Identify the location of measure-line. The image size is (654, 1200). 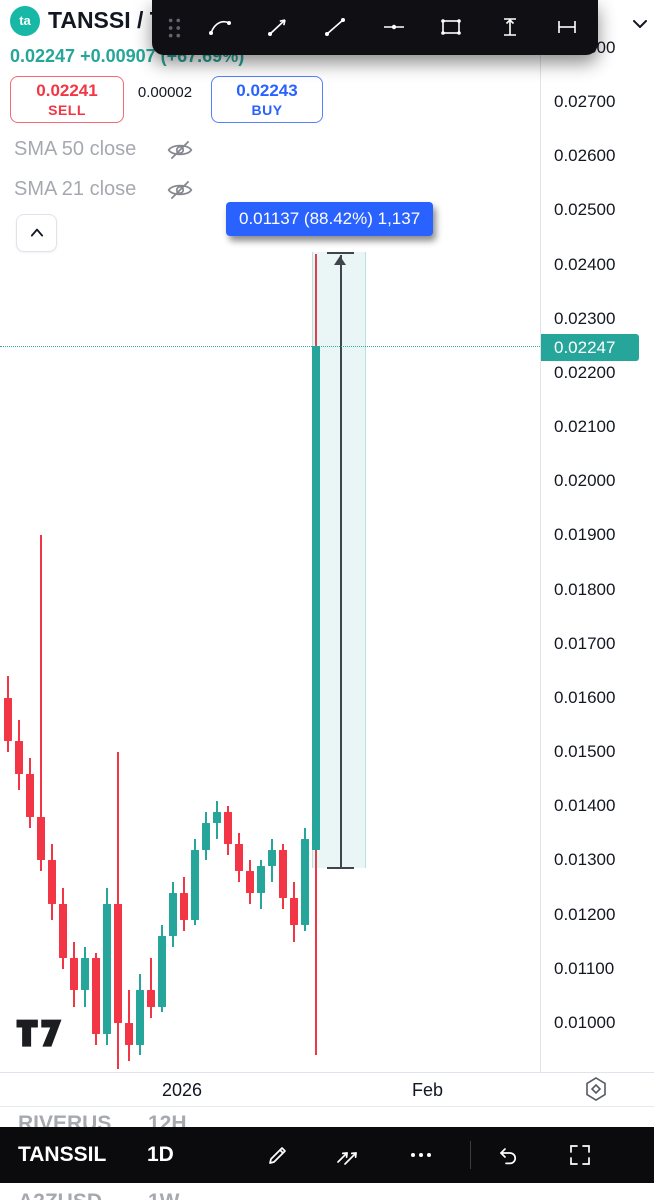
(341, 562).